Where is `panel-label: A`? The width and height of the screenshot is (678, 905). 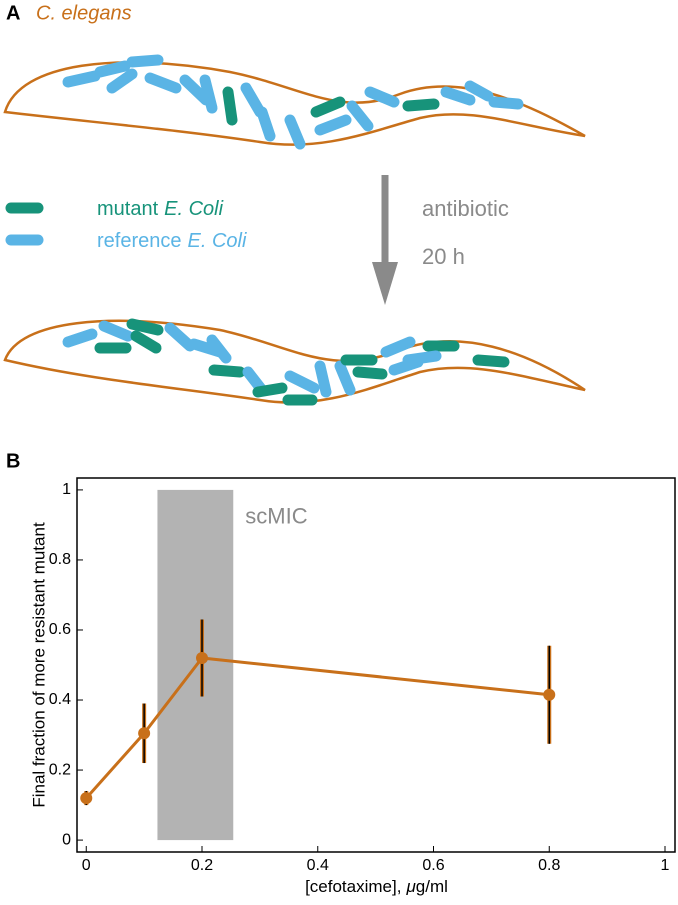 panel-label: A is located at coordinates (13, 13).